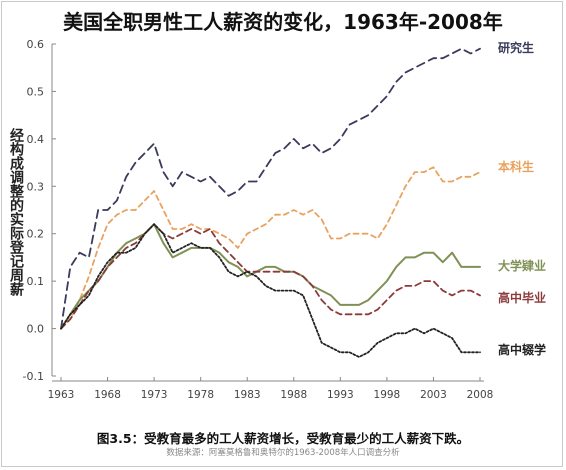  Describe the element at coordinates (480, 395) in the screenshot. I see `x-tick-label: 2008` at that location.